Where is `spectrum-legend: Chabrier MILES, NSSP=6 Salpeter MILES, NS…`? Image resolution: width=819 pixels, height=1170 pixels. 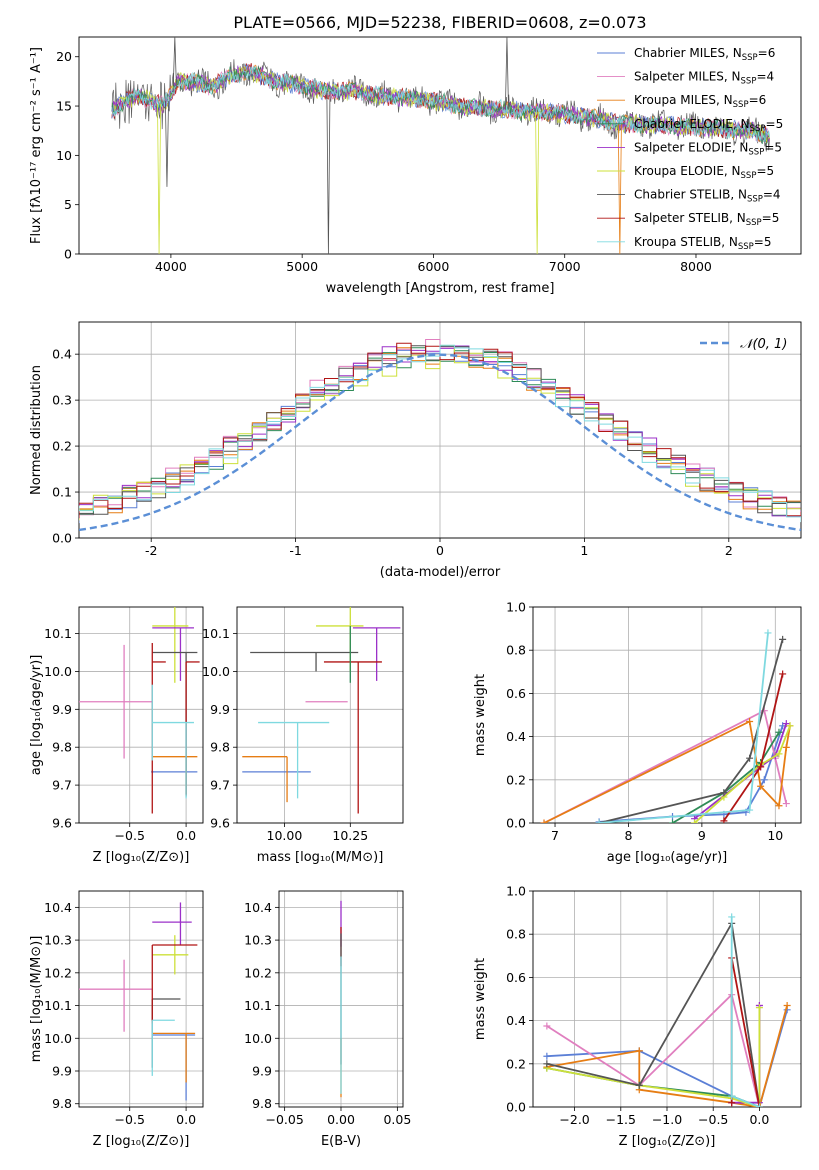 spectrum-legend: Chabrier MILES, NSSP=6 Salpeter MILES, NS… is located at coordinates (690, 149).